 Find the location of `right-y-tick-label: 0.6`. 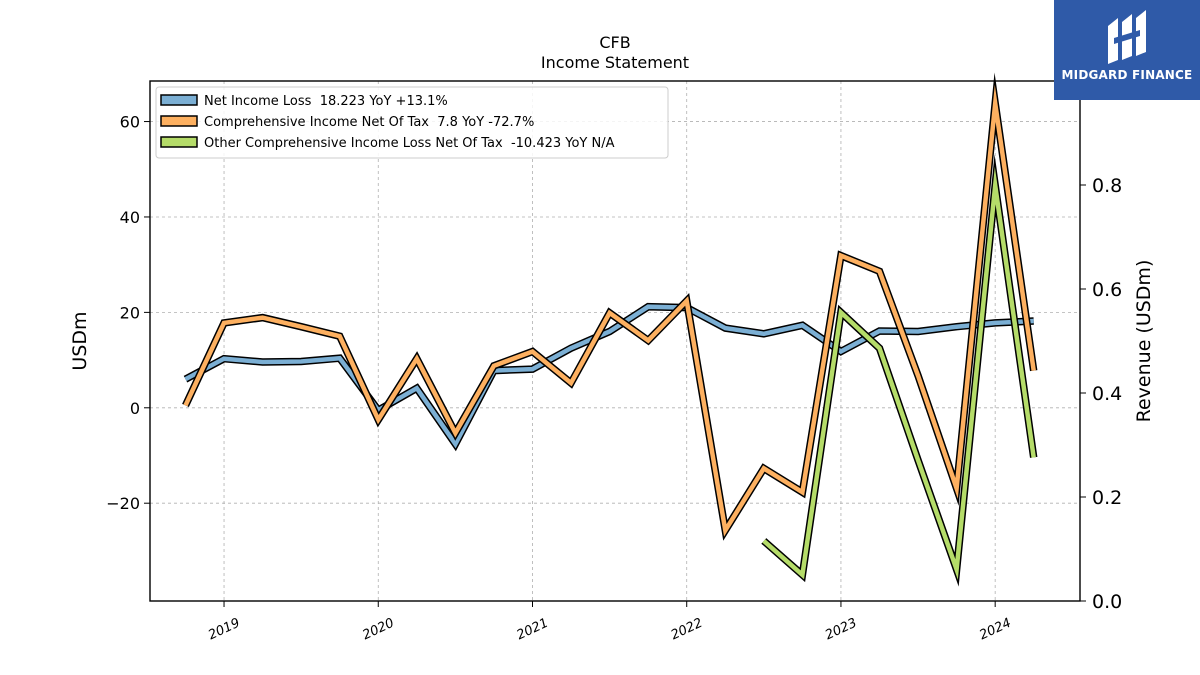

right-y-tick-label: 0.6 is located at coordinates (1107, 290).